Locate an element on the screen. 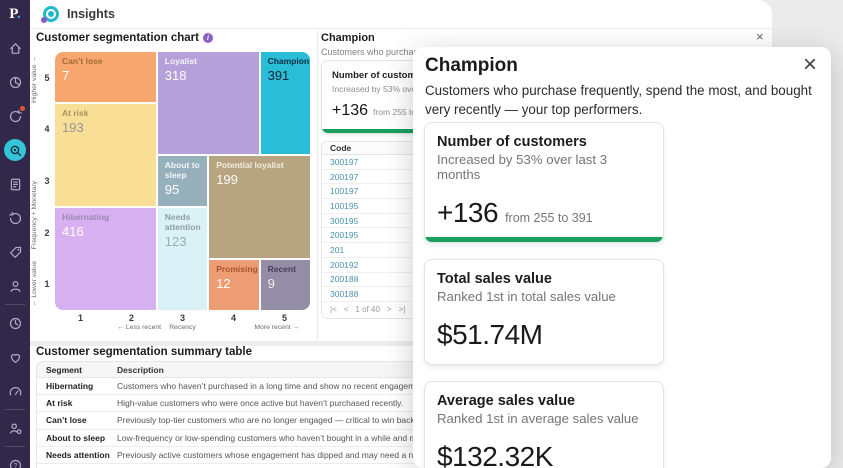 The height and width of the screenshot is (468, 843). sidebar-item-customers is located at coordinates (15, 286).